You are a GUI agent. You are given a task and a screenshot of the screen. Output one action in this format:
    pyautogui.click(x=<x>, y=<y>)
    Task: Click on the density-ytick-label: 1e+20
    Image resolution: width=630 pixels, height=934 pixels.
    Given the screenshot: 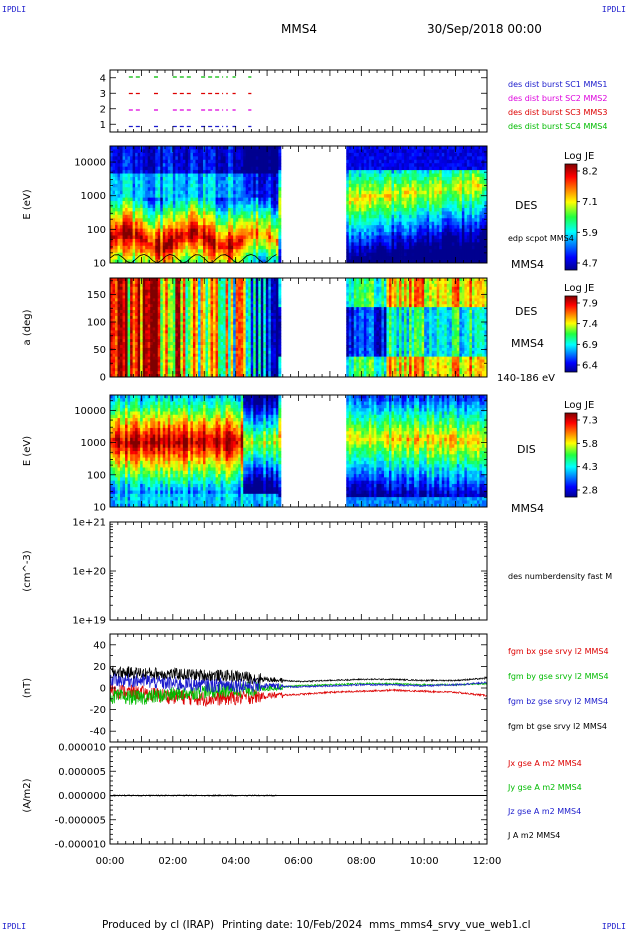 What is the action you would take?
    pyautogui.click(x=89, y=572)
    